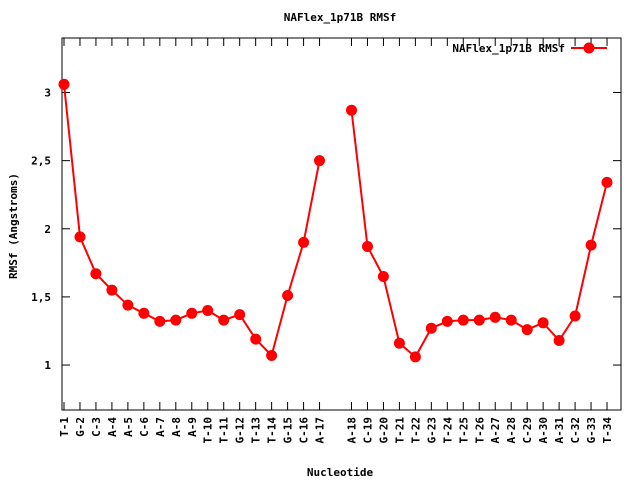  I want to click on x-tick-label: G-12, so click(240, 430).